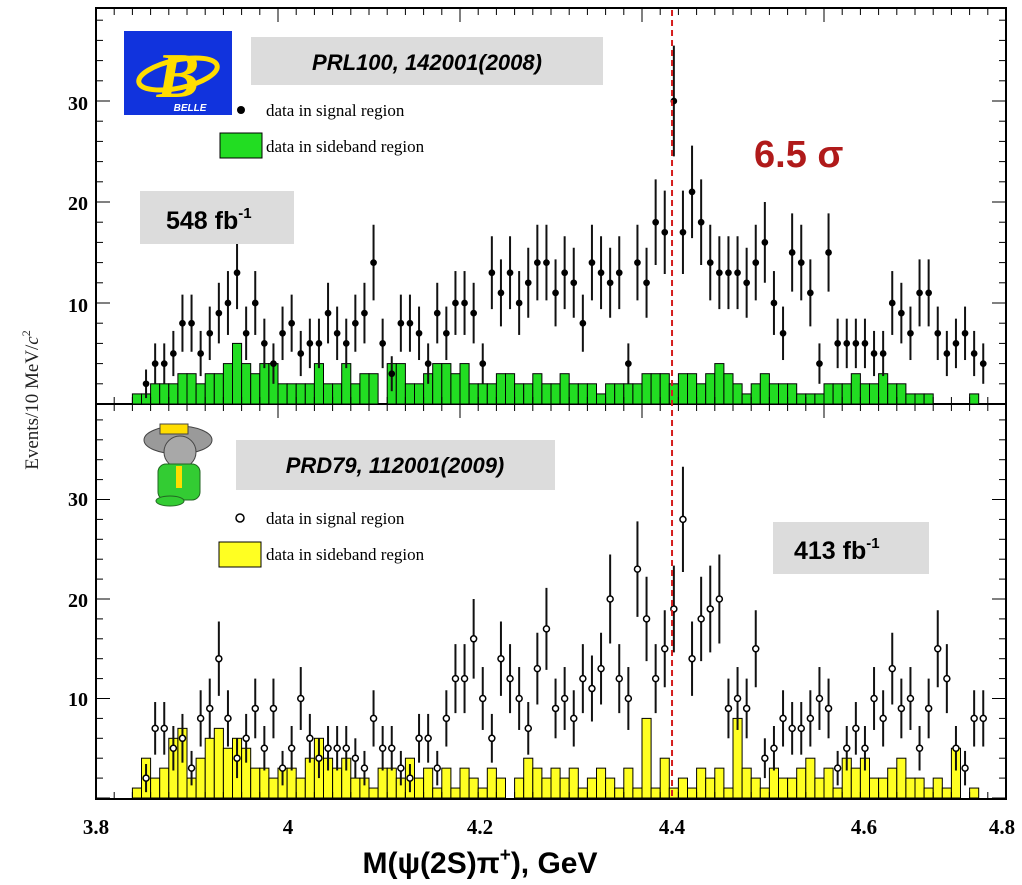 The image size is (1022, 885). What do you see at coordinates (209, 220) in the screenshot?
I see `top-luminosity: 548 fb-1` at bounding box center [209, 220].